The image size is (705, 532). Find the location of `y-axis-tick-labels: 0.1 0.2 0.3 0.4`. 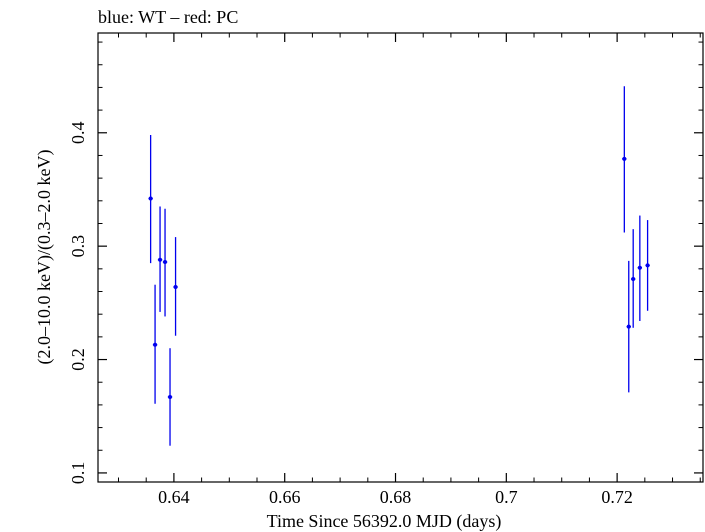

y-axis-tick-labels: 0.1 0.2 0.3 0.4 is located at coordinates (78, 303).